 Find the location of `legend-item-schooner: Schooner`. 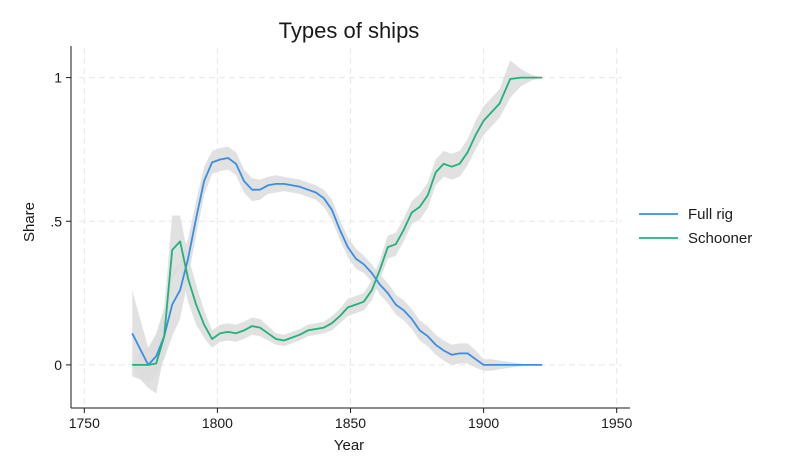

legend-item-schooner: Schooner is located at coordinates (695, 238).